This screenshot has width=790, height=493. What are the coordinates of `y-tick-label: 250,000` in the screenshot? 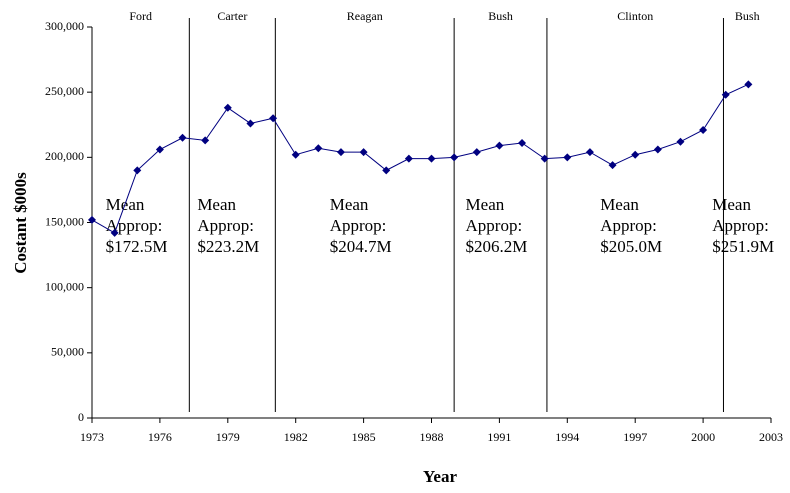 It's located at (64, 91).